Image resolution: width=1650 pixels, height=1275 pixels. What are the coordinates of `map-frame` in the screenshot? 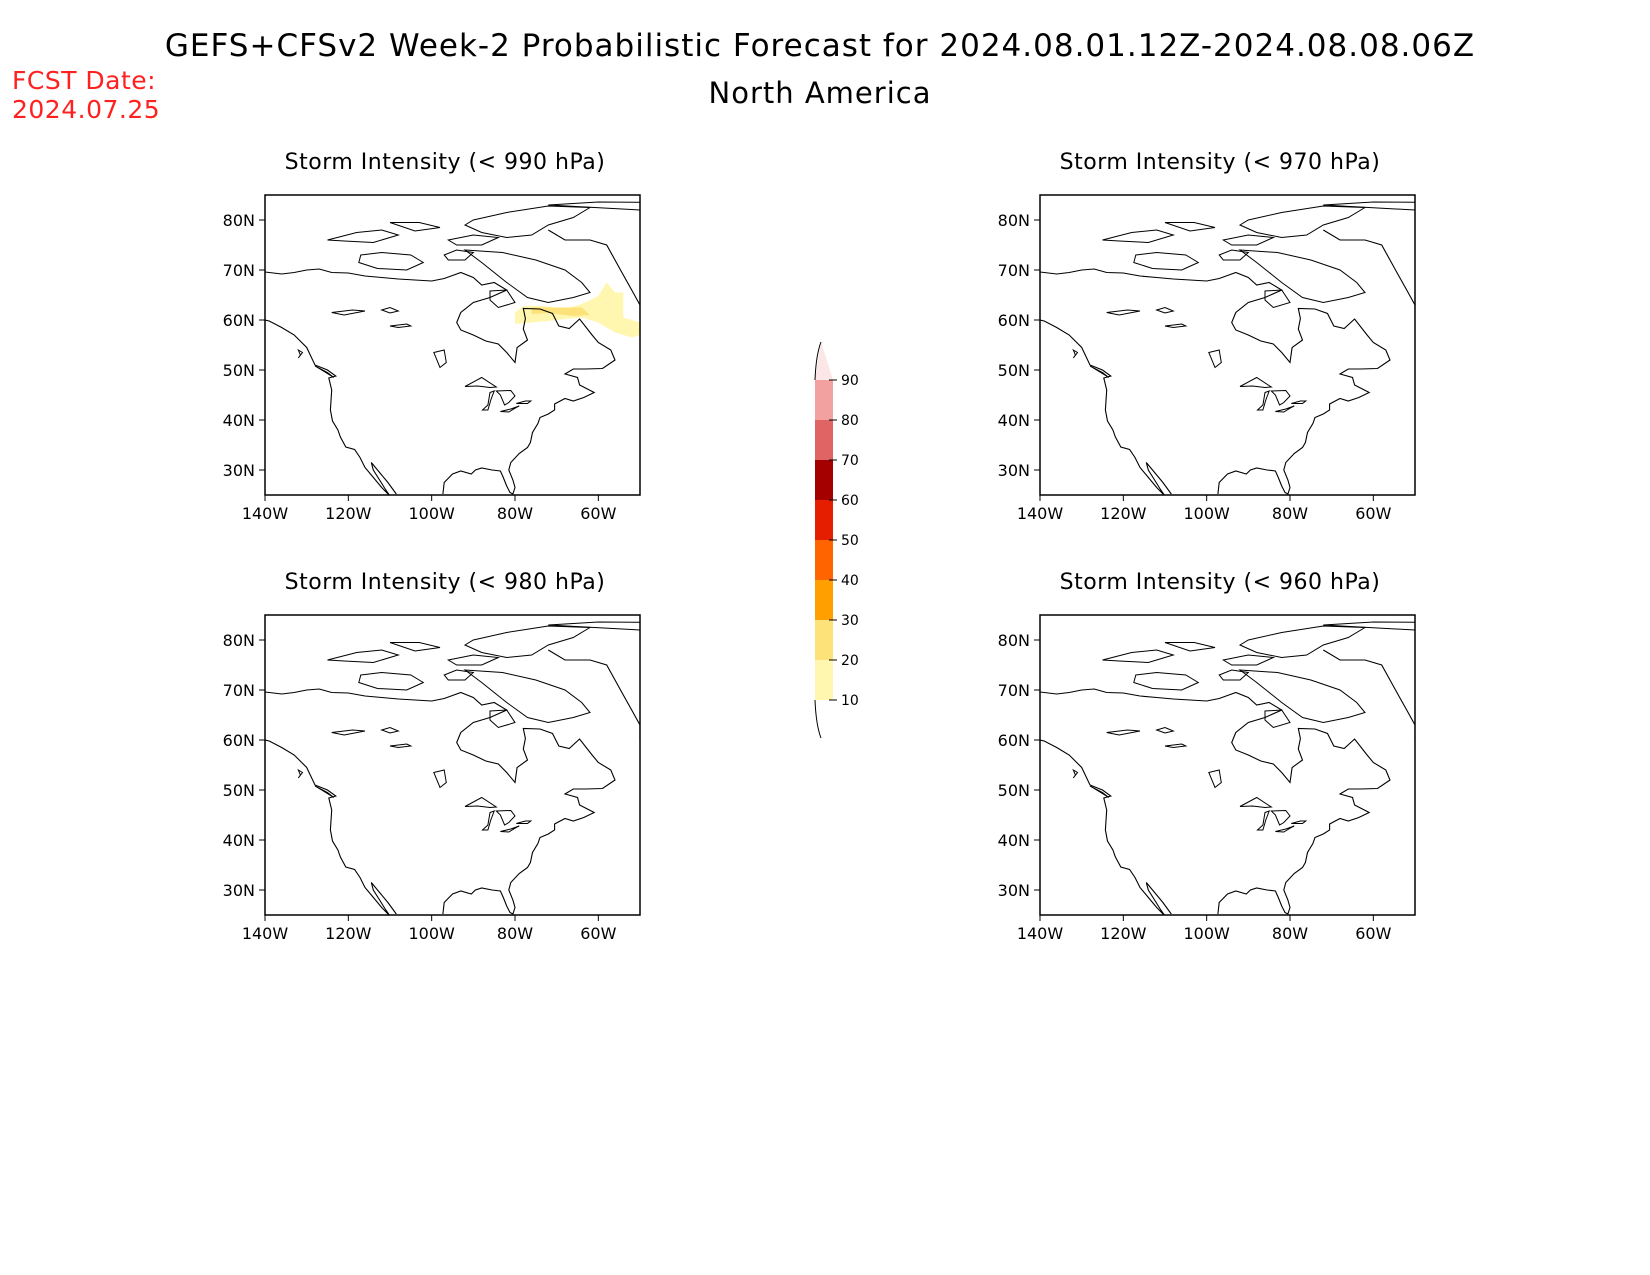 It's located at (1227, 345).